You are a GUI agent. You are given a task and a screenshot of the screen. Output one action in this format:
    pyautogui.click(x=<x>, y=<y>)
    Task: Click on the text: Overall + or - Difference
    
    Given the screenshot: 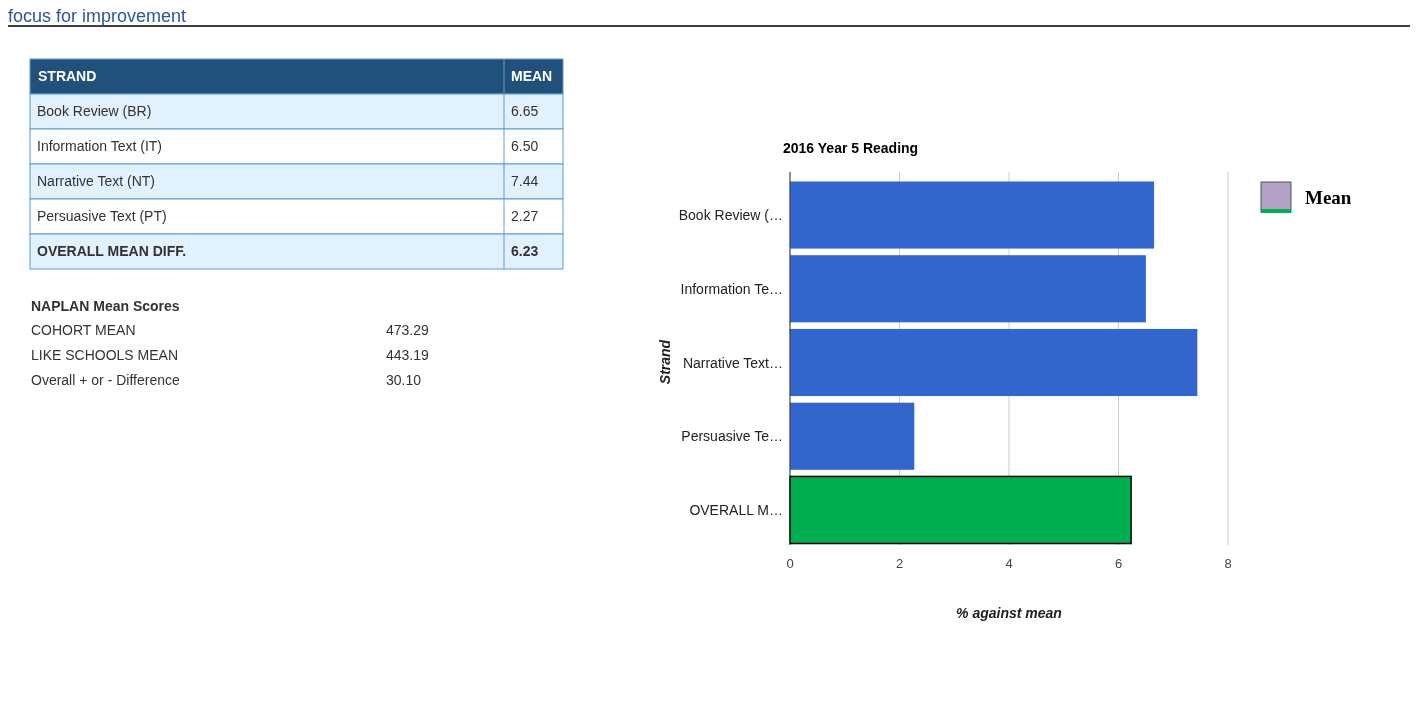 What is the action you would take?
    pyautogui.click(x=105, y=380)
    